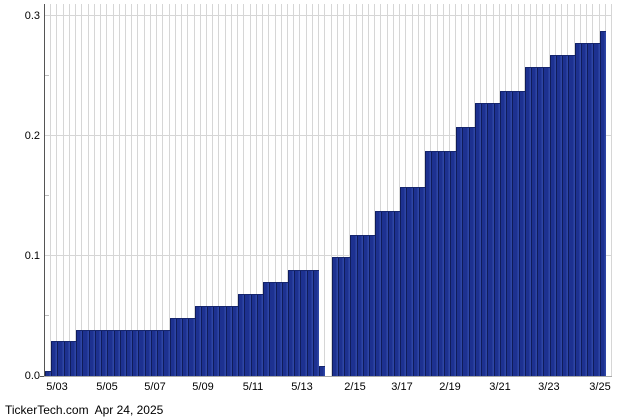  Describe the element at coordinates (402, 387) in the screenshot. I see `x-axis-tick-label: 3/17` at that location.